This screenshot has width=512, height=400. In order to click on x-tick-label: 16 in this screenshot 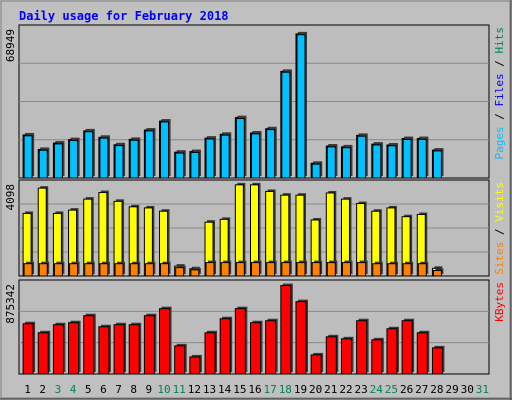, I will do `click(254, 389)`.